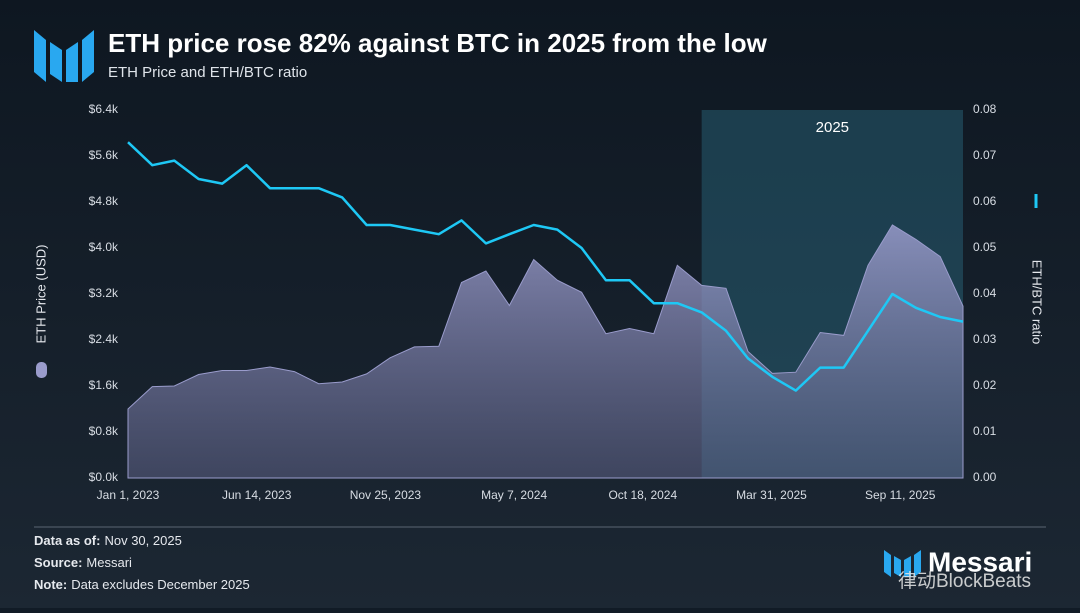  What do you see at coordinates (83, 562) in the screenshot?
I see `footer-note: Source: Messari` at bounding box center [83, 562].